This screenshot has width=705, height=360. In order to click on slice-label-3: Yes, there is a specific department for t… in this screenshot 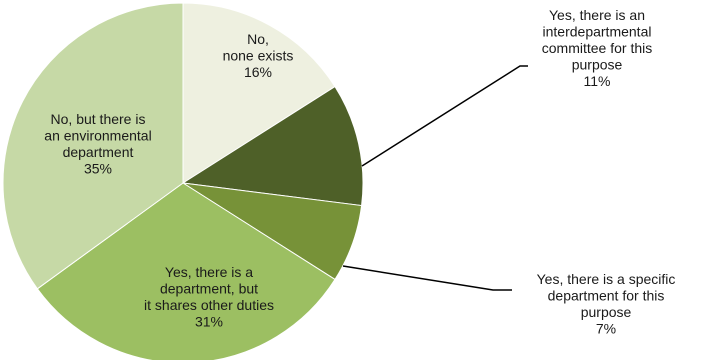, I will do `click(606, 304)`.